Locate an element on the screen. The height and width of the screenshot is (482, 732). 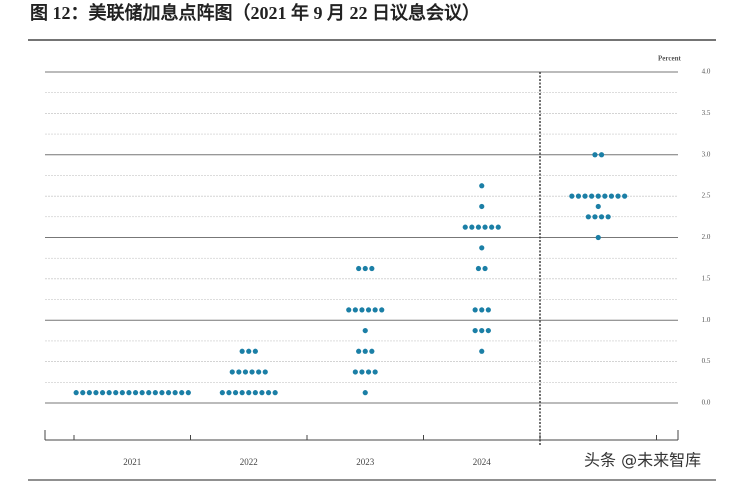
y-axis-label: Percent is located at coordinates (669, 59).